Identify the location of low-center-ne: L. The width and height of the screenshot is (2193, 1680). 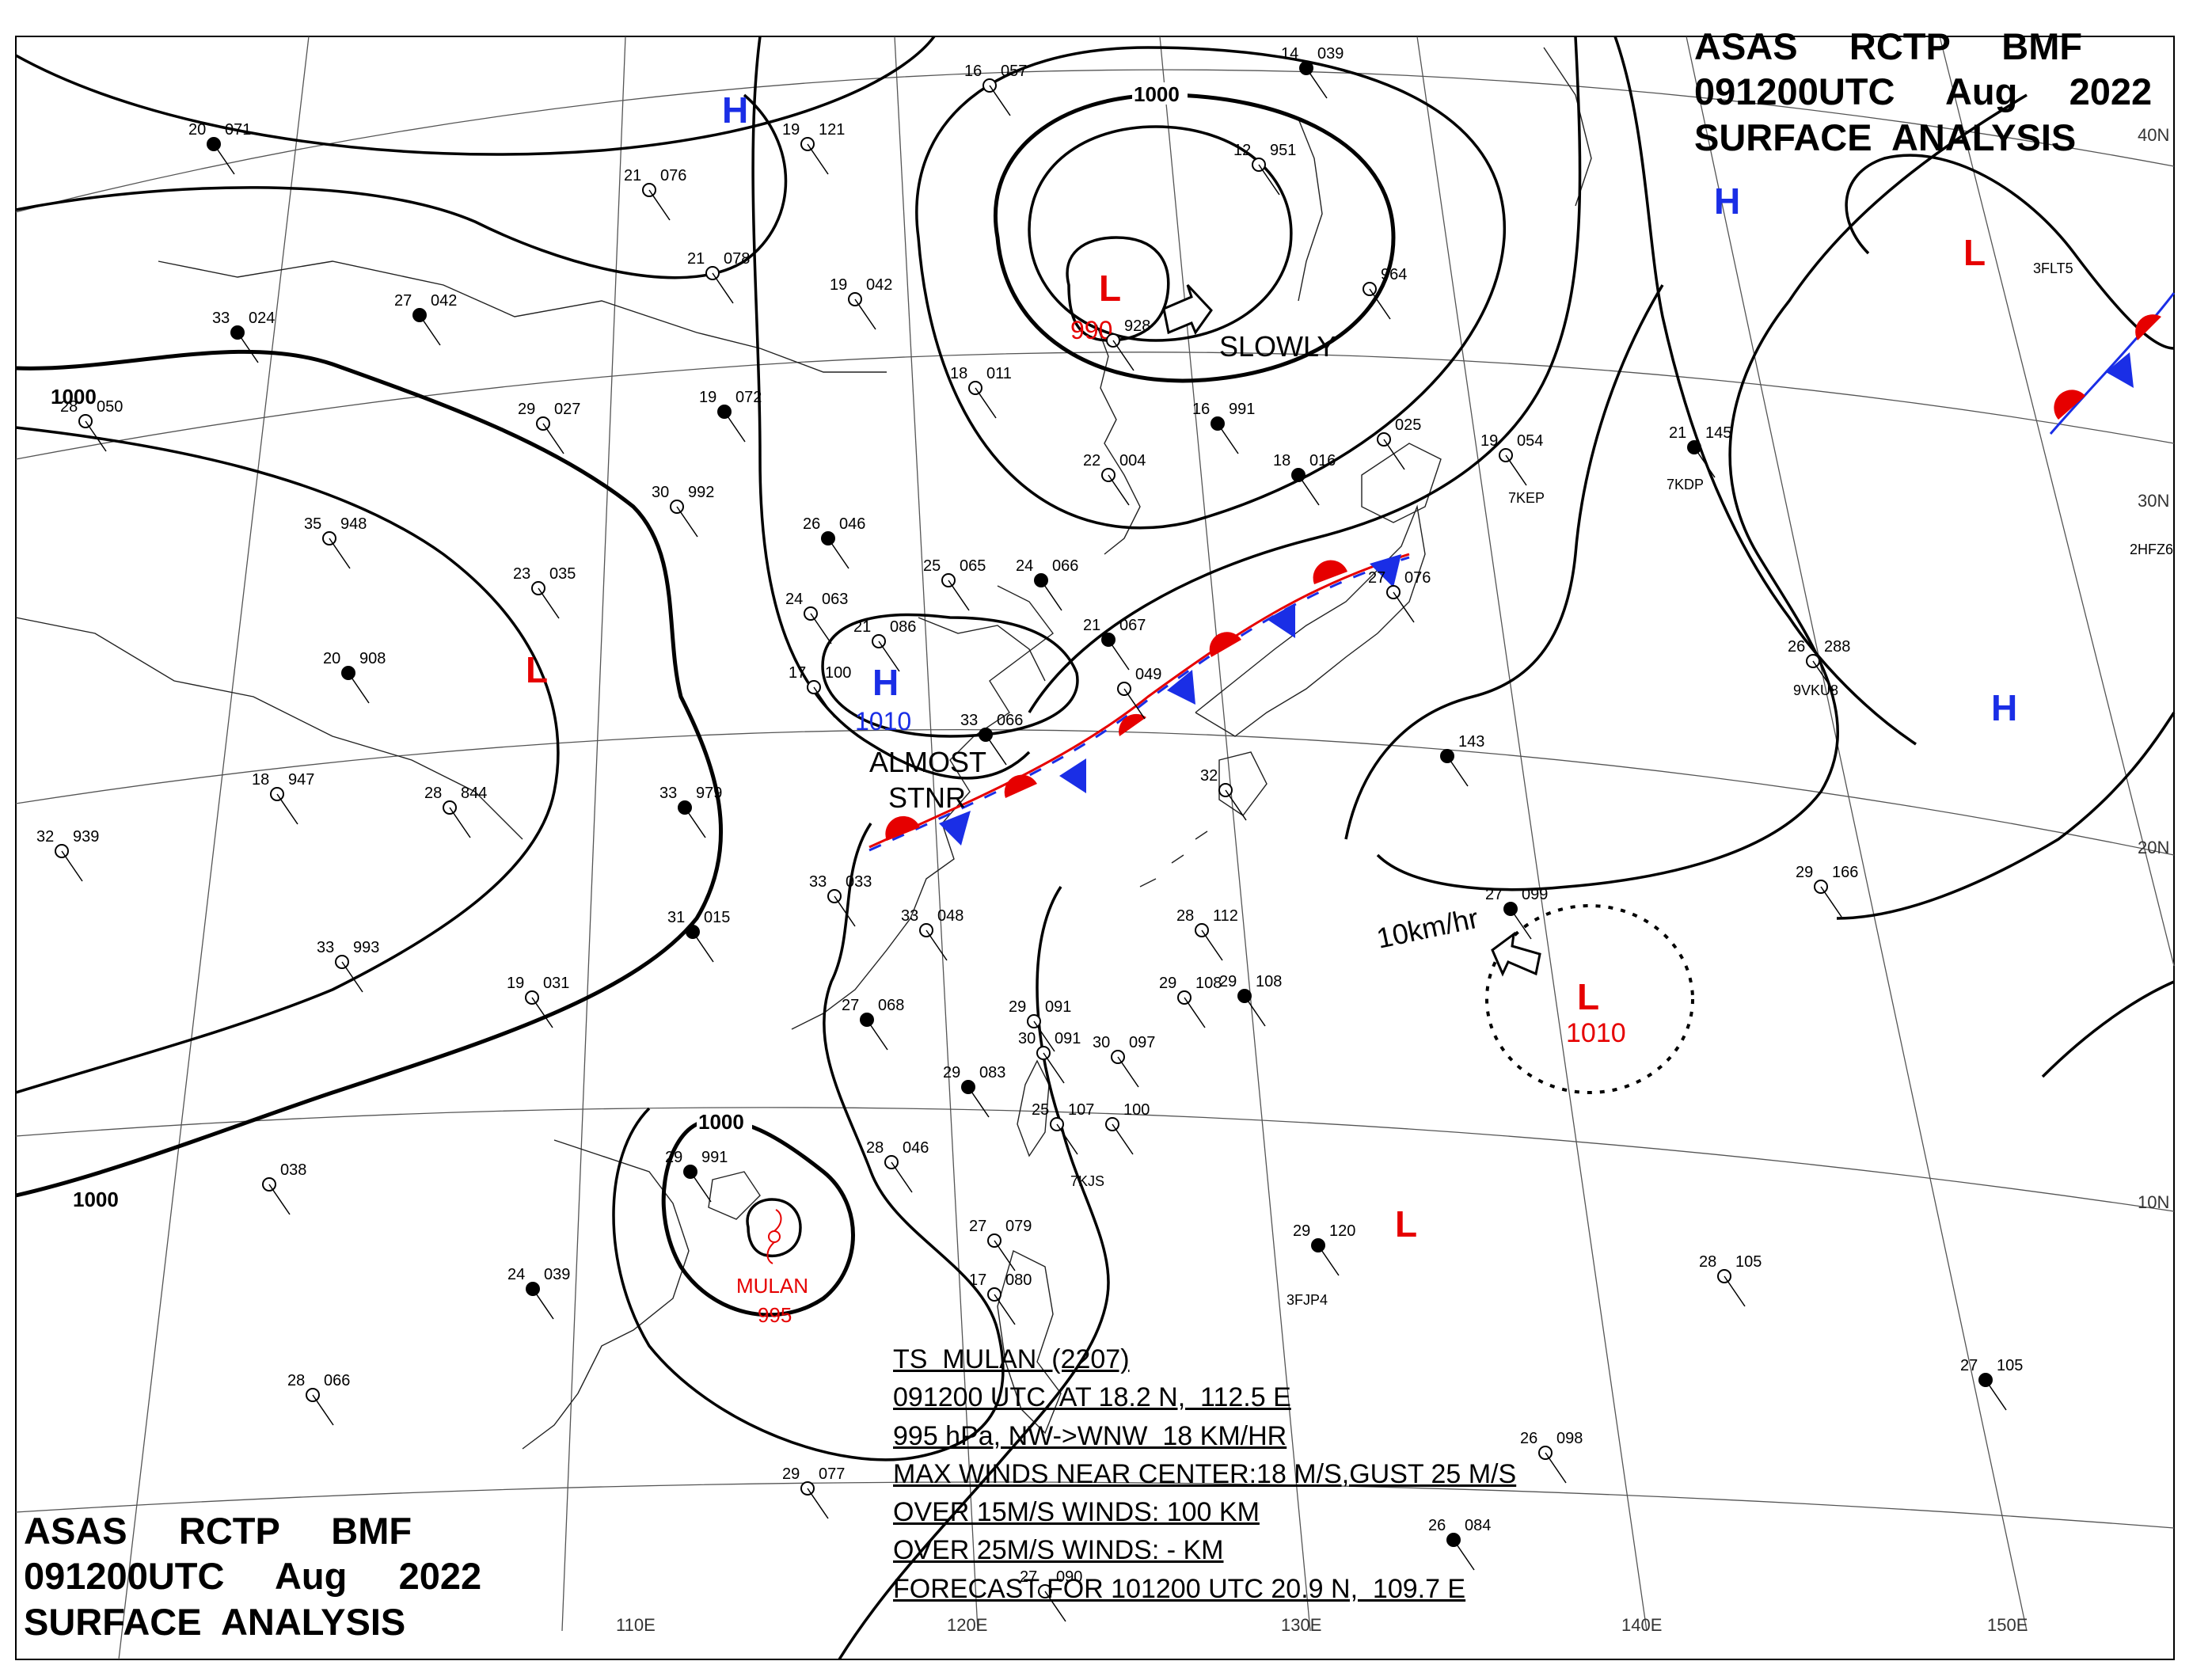
(1975, 252).